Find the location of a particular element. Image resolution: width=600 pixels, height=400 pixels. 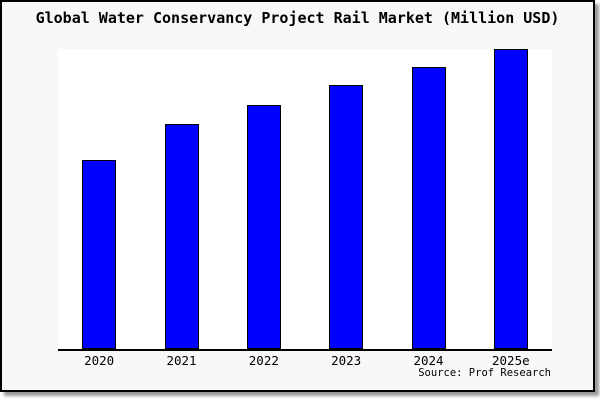

bar-2024 is located at coordinates (428, 208).